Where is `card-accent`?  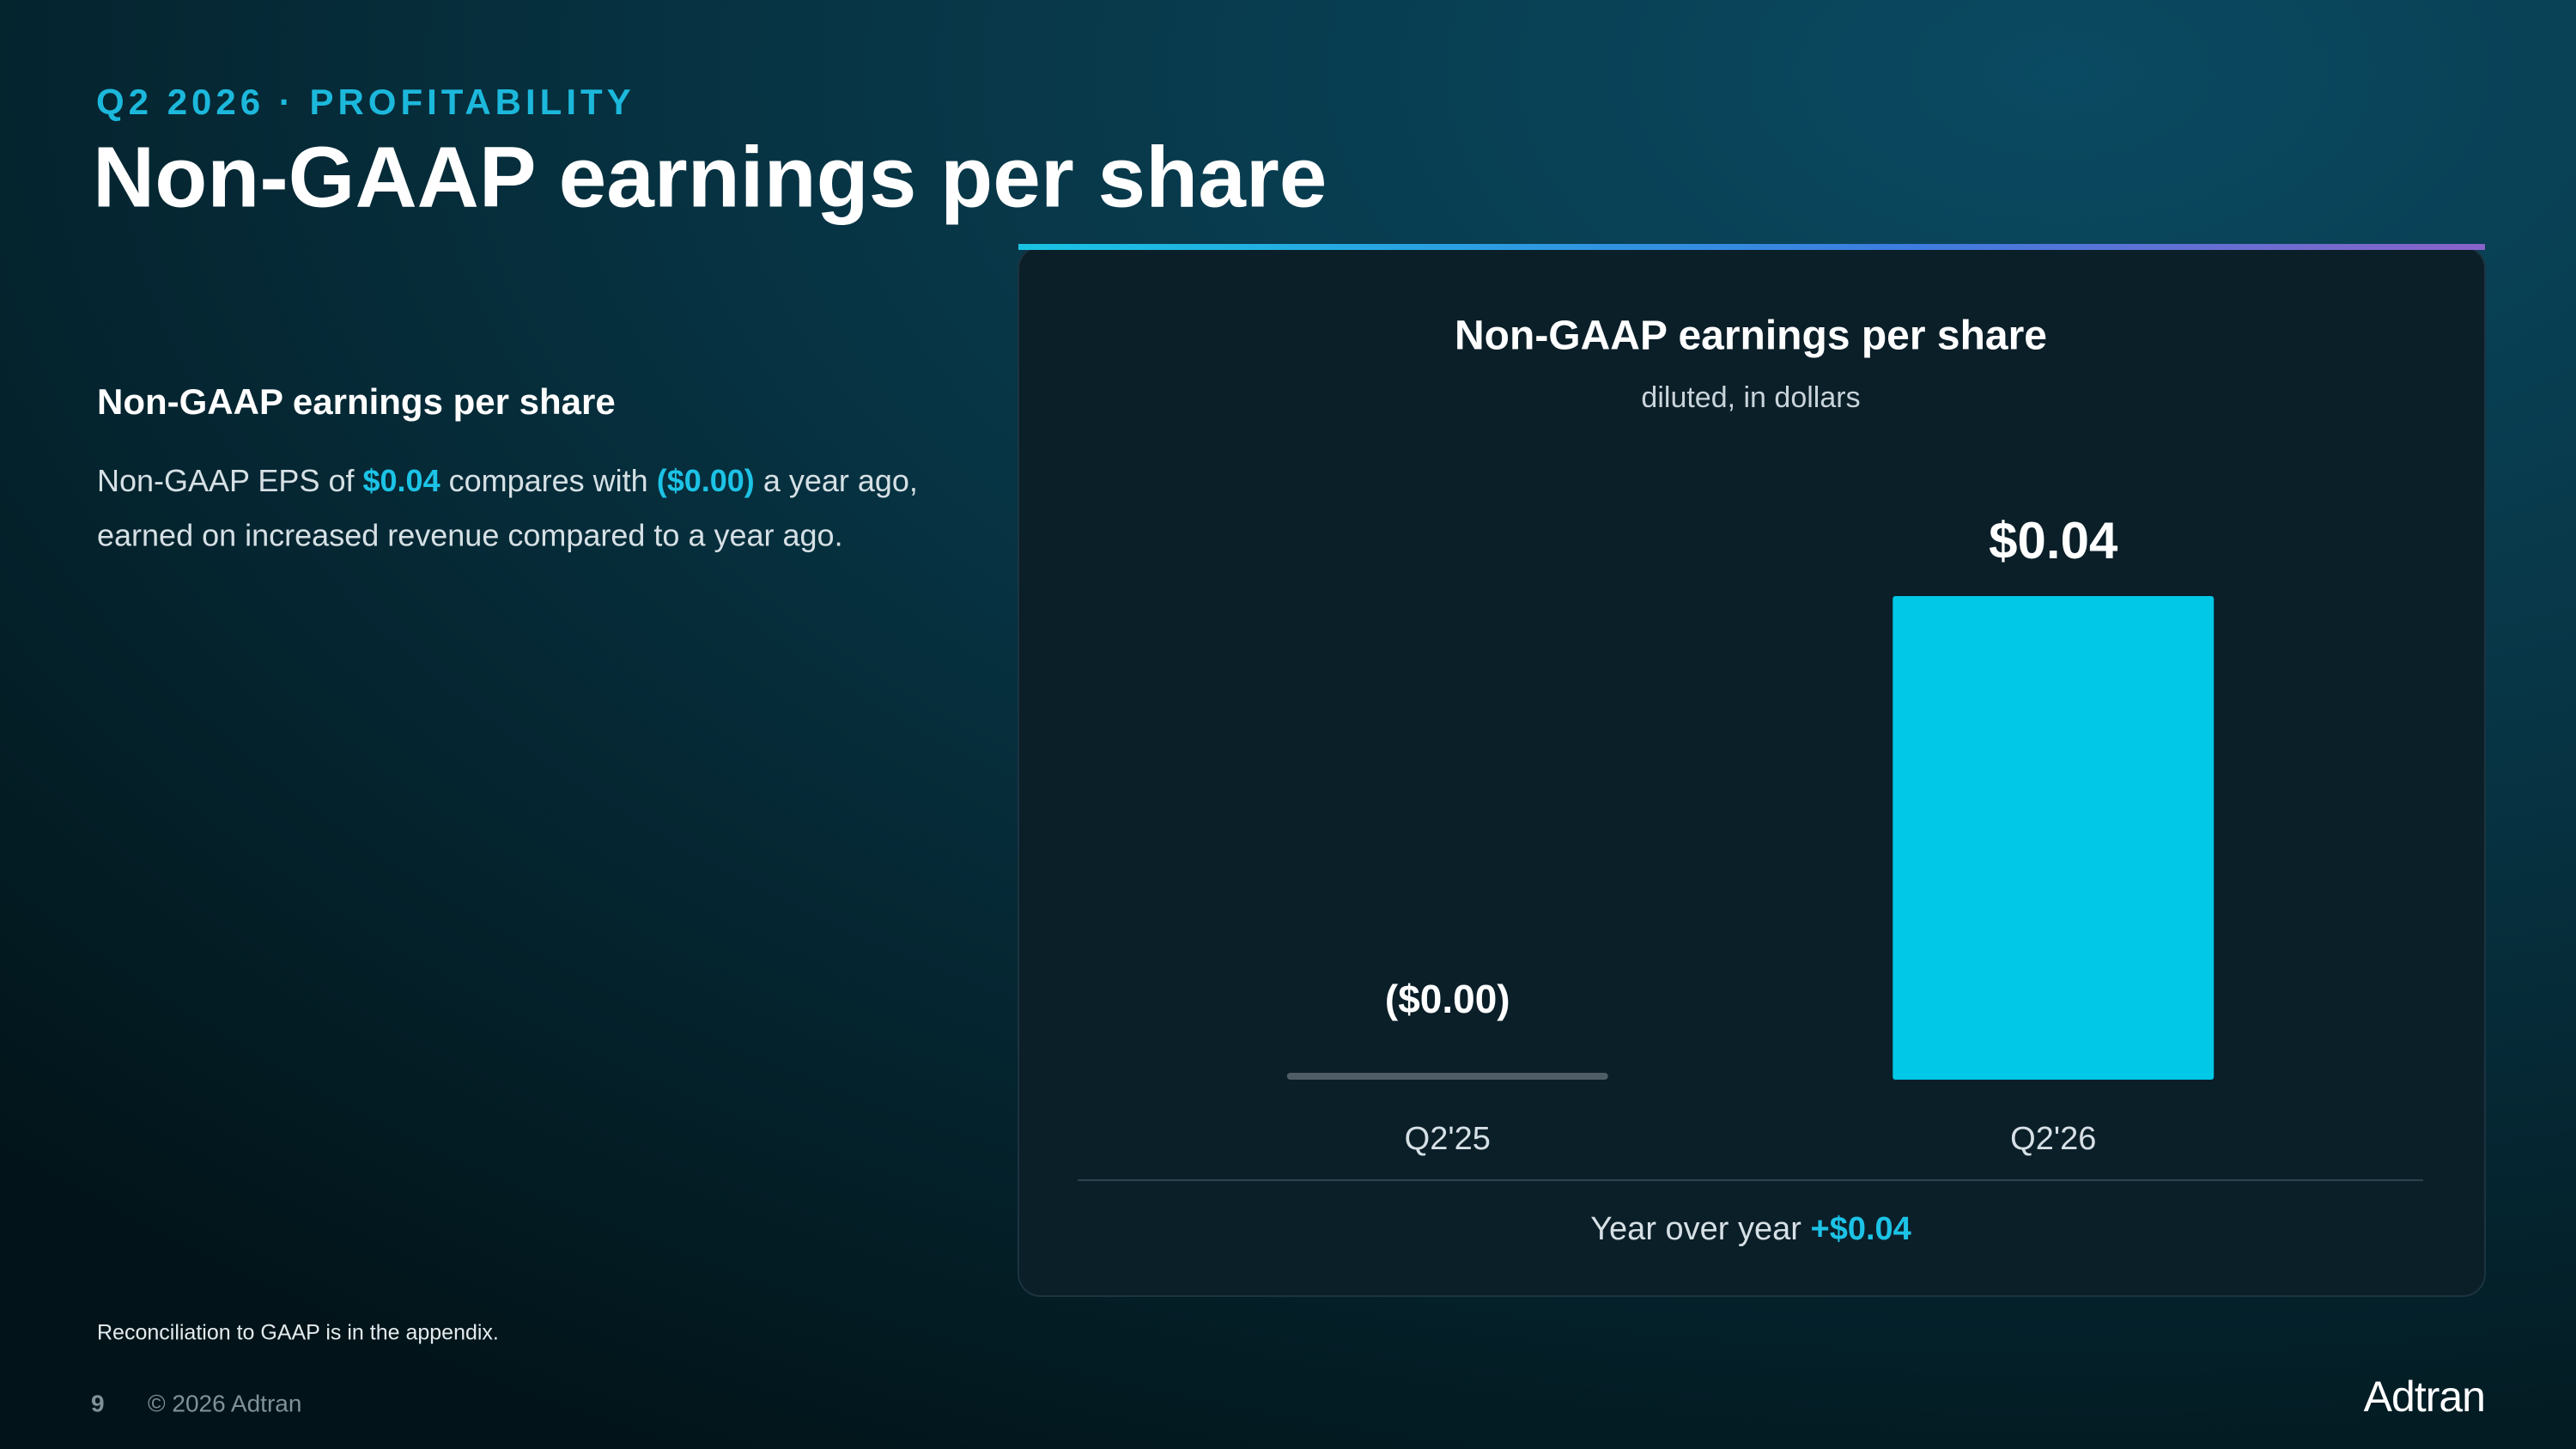 card-accent is located at coordinates (1751, 247).